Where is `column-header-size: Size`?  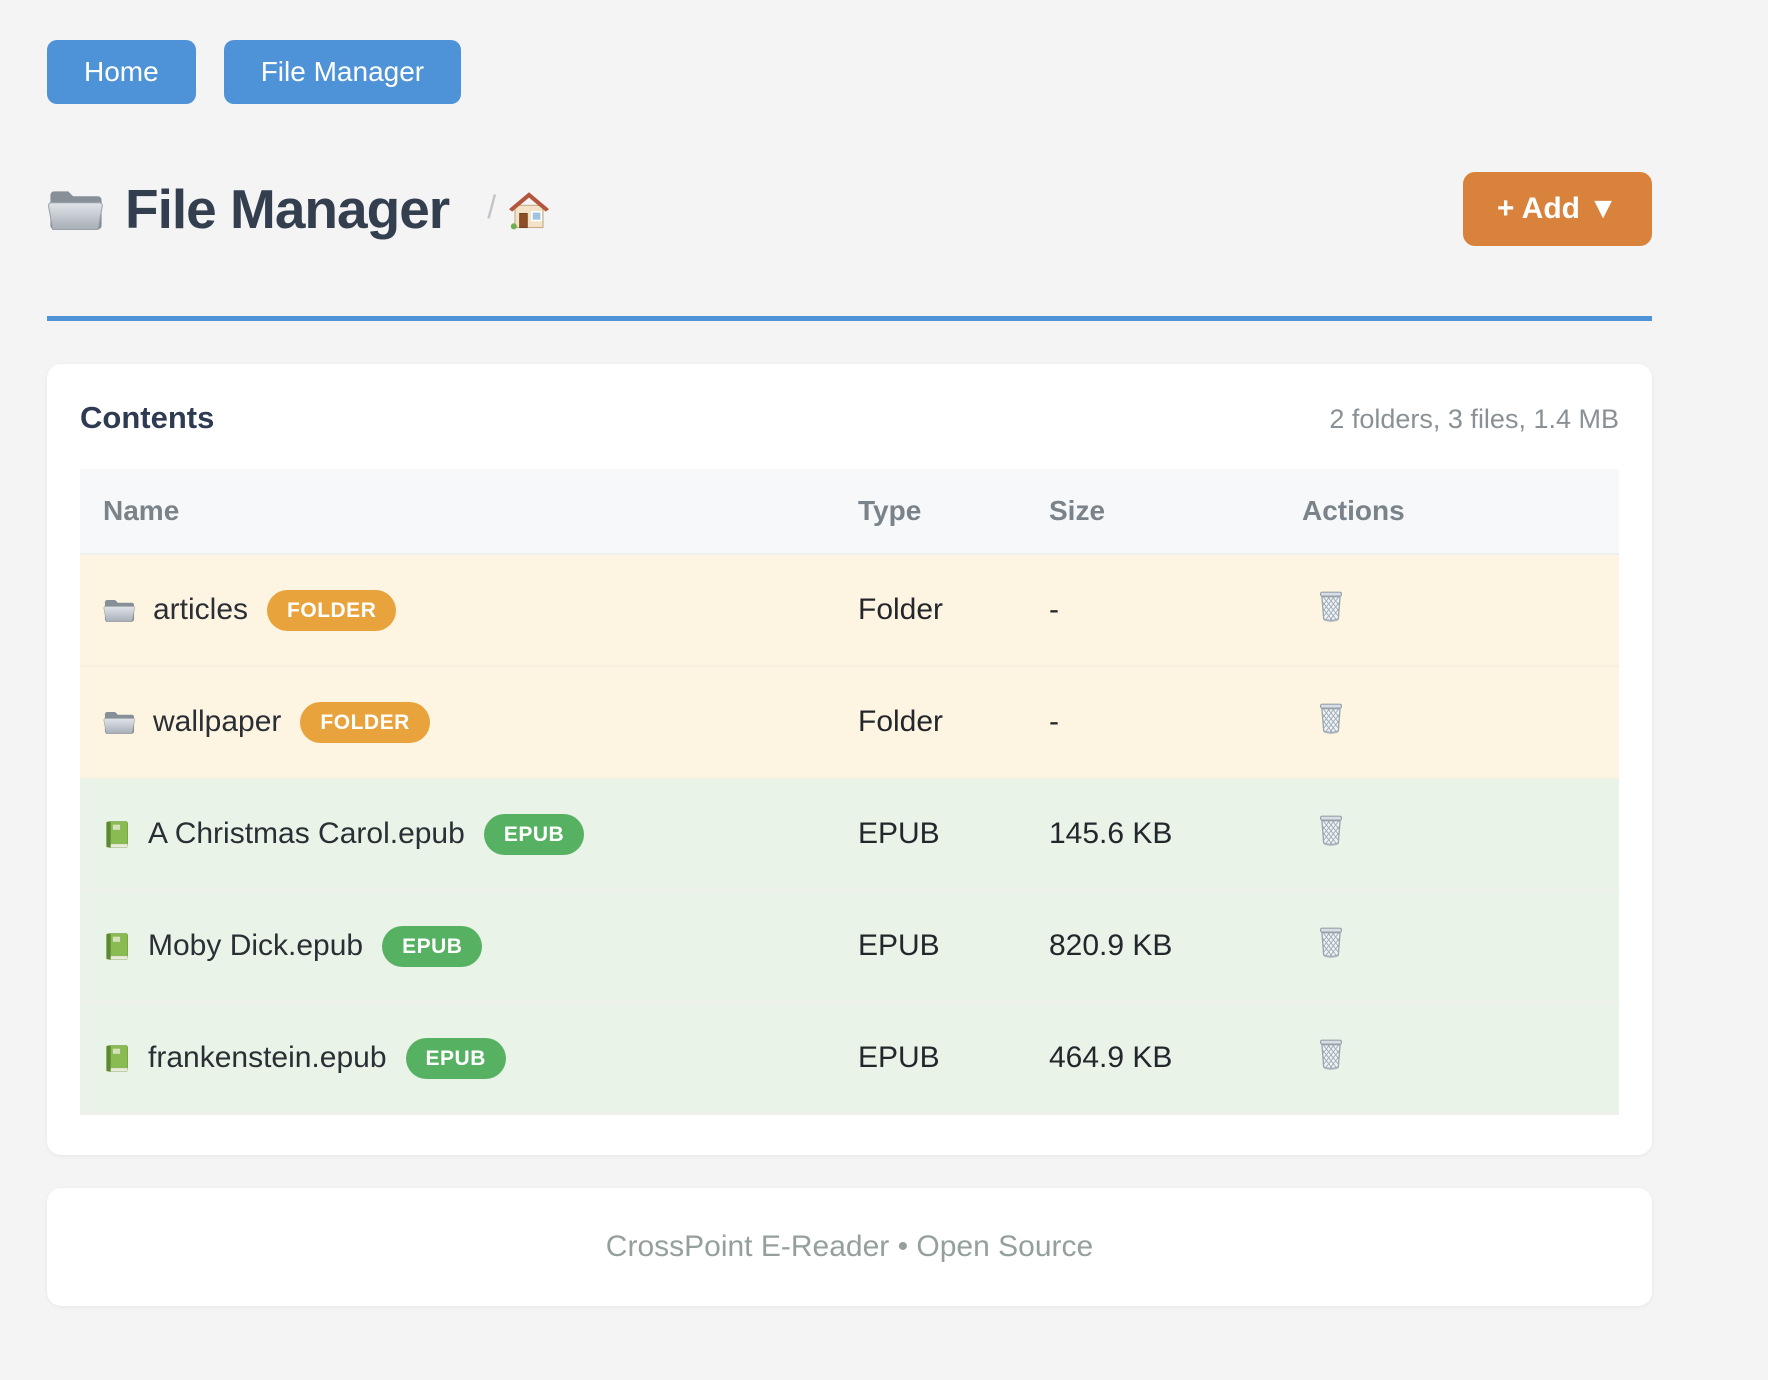
column-header-size: Size is located at coordinates (1175, 512).